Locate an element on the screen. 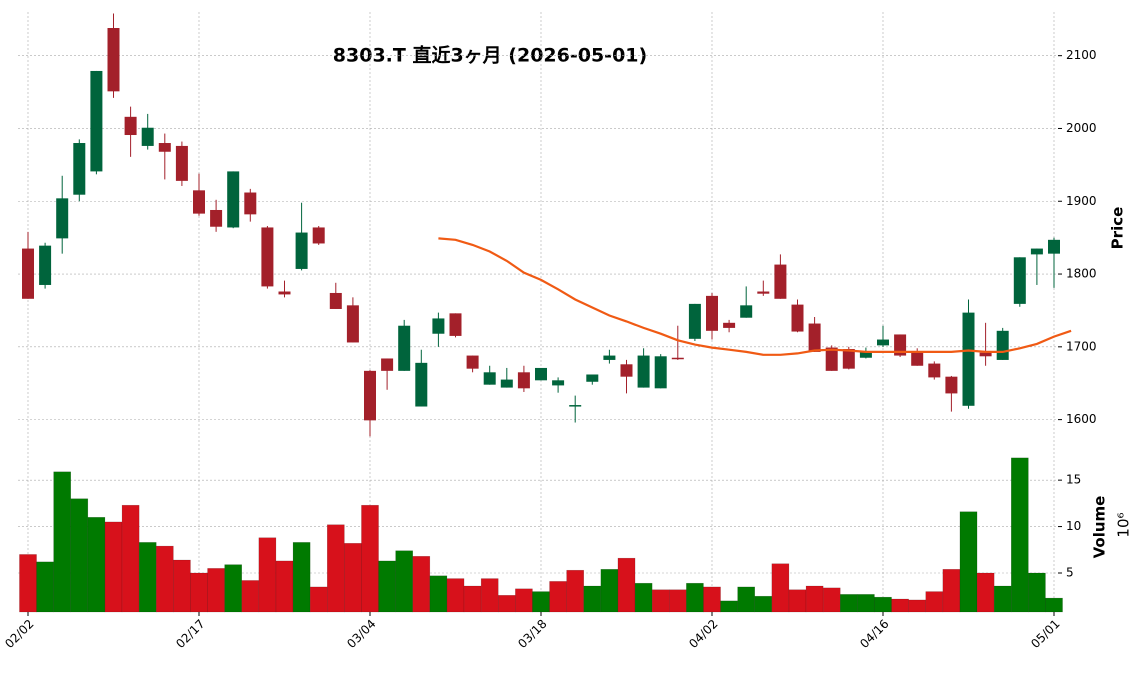 This screenshot has width=1144, height=674. x-tick-label: 03/04 is located at coordinates (361, 634).